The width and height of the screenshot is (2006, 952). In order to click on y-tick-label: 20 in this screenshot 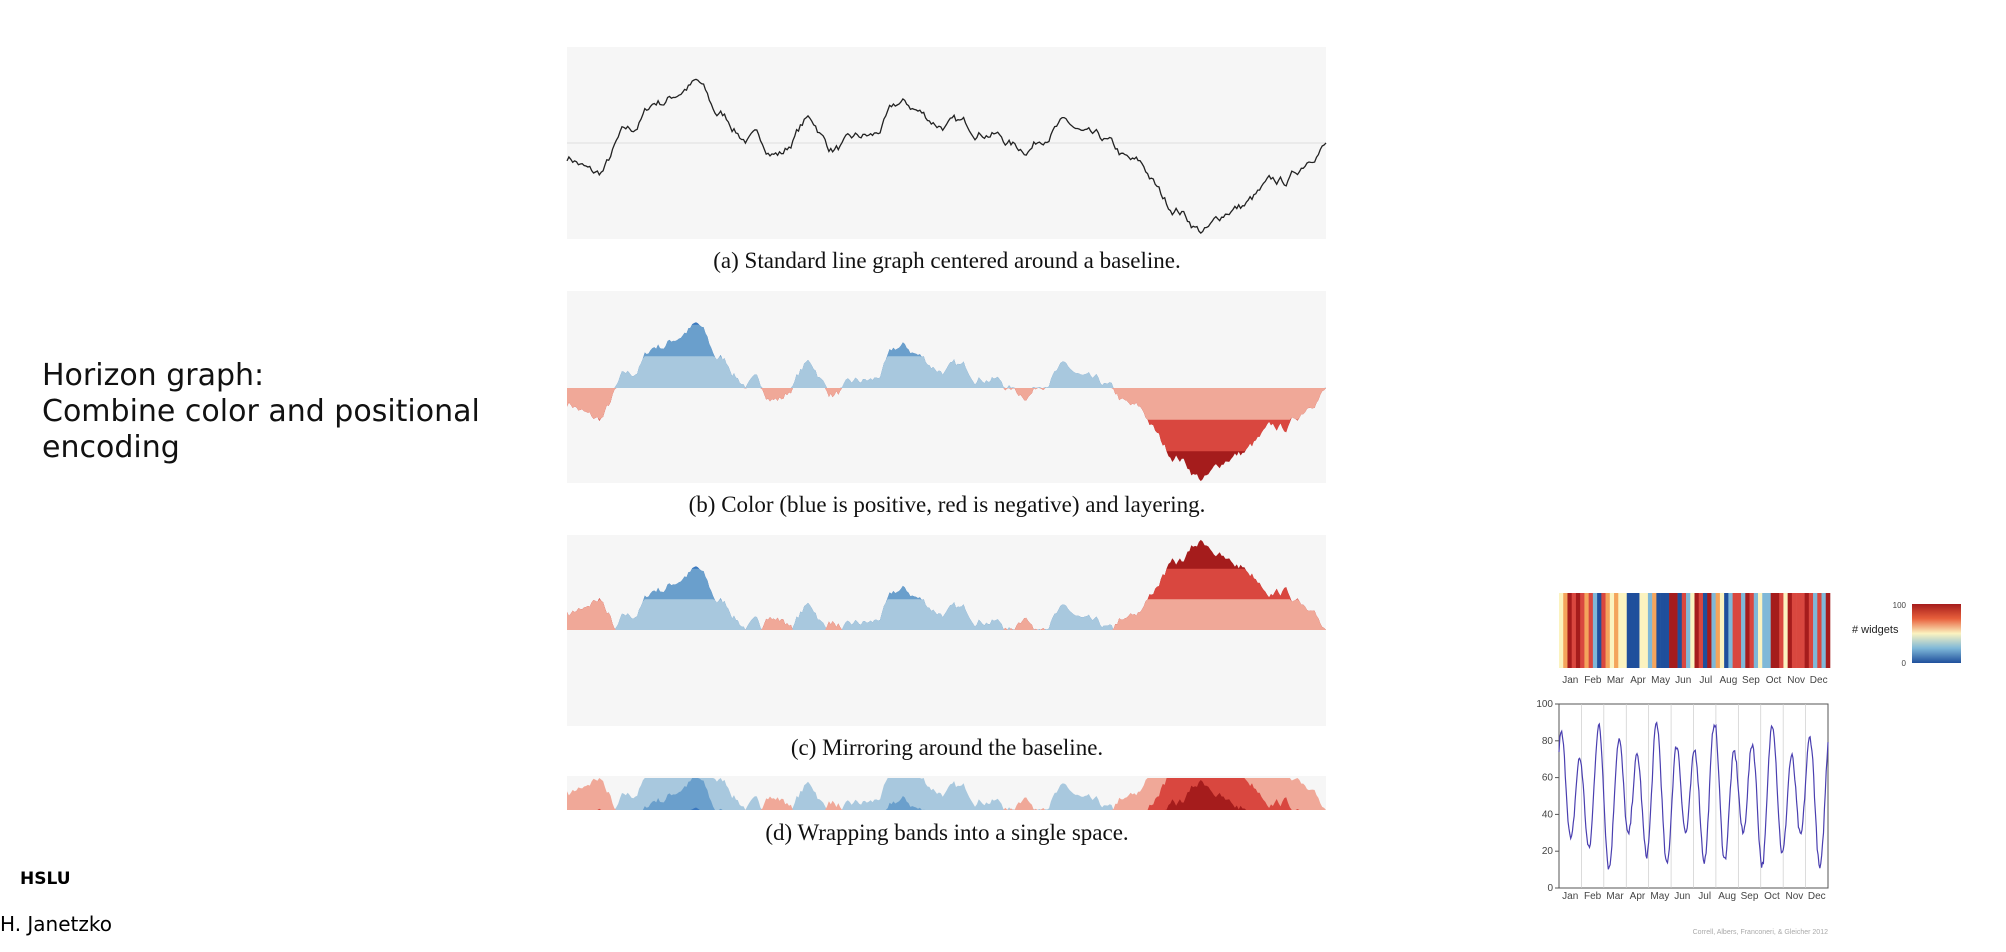, I will do `click(1548, 851)`.